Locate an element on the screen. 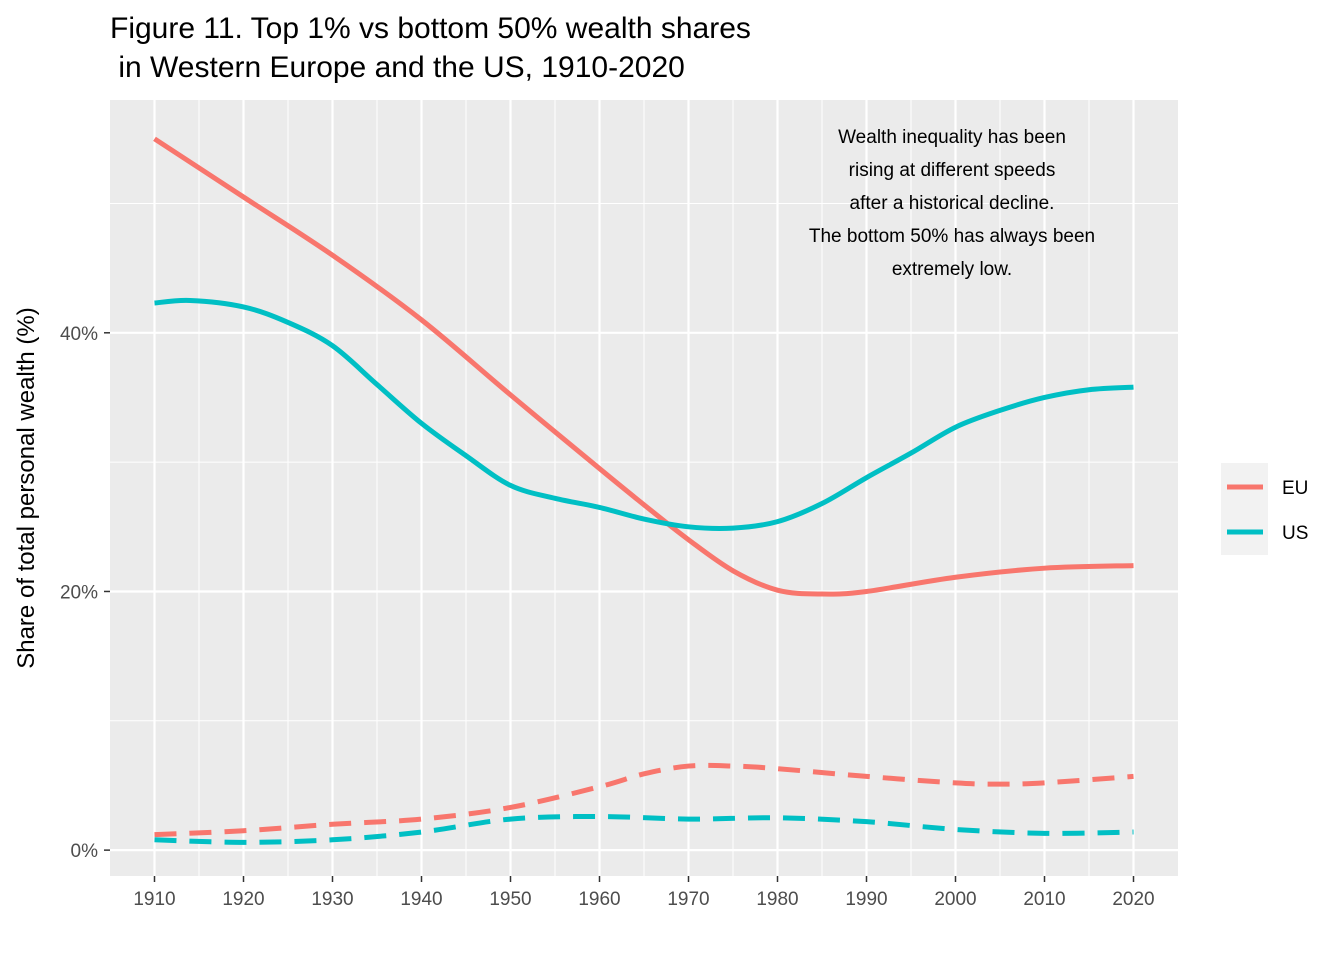 This screenshot has width=1344, height=960. annotation-line: extremely low. is located at coordinates (952, 269).